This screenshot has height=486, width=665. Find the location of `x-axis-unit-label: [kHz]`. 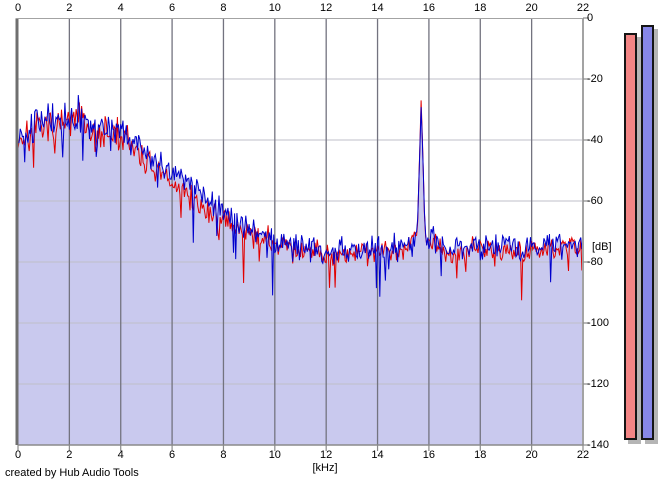

x-axis-unit-label: [kHz] is located at coordinates (325, 468).